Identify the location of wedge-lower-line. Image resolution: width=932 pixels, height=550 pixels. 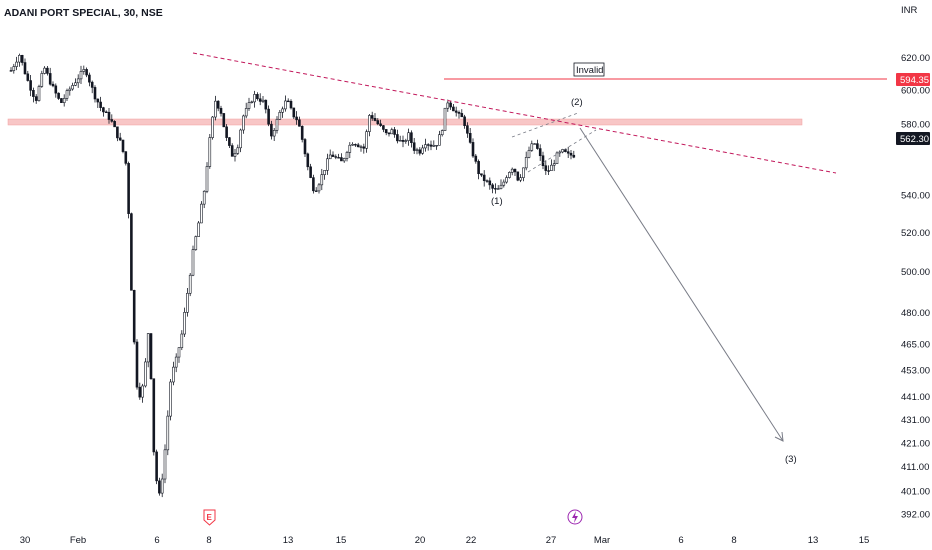
(562, 151).